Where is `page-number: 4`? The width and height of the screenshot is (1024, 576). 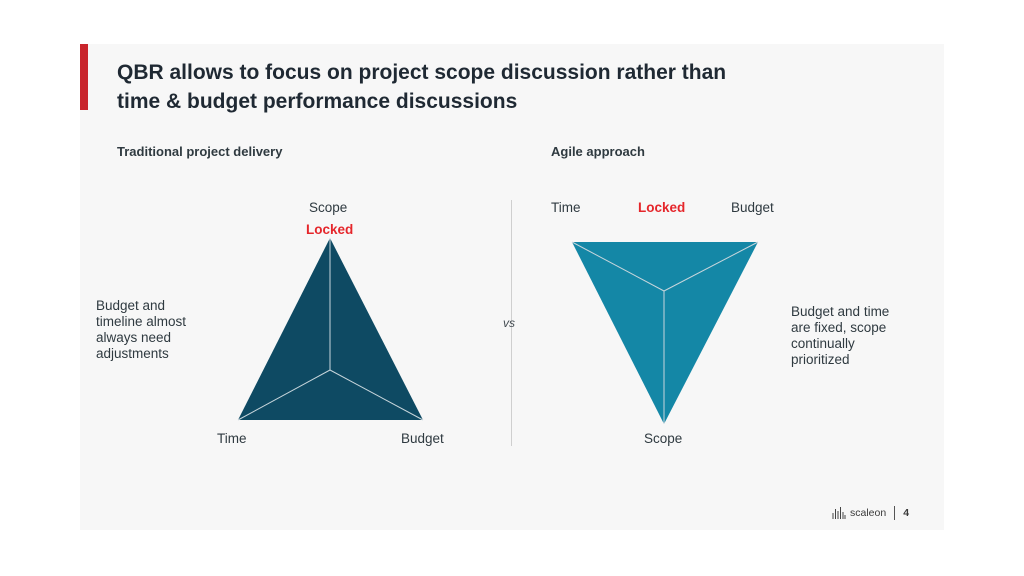 page-number: 4 is located at coordinates (906, 513).